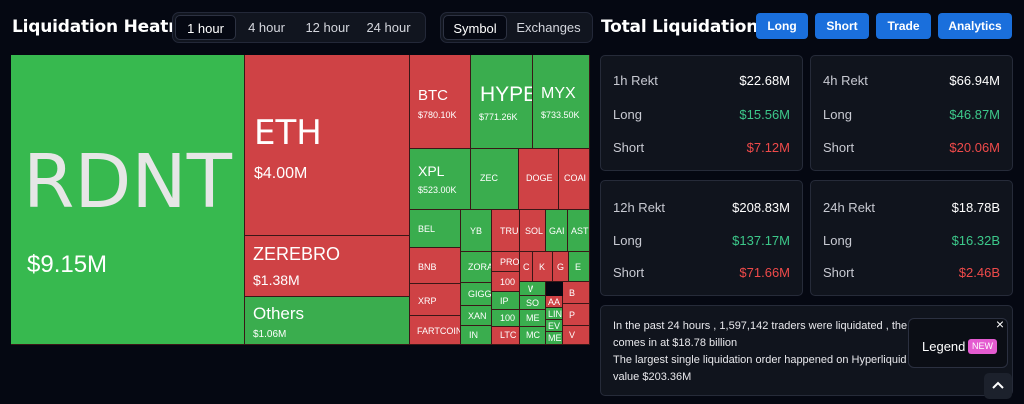 The height and width of the screenshot is (404, 1024). I want to click on heatmap-tile-filler, so click(539, 289).